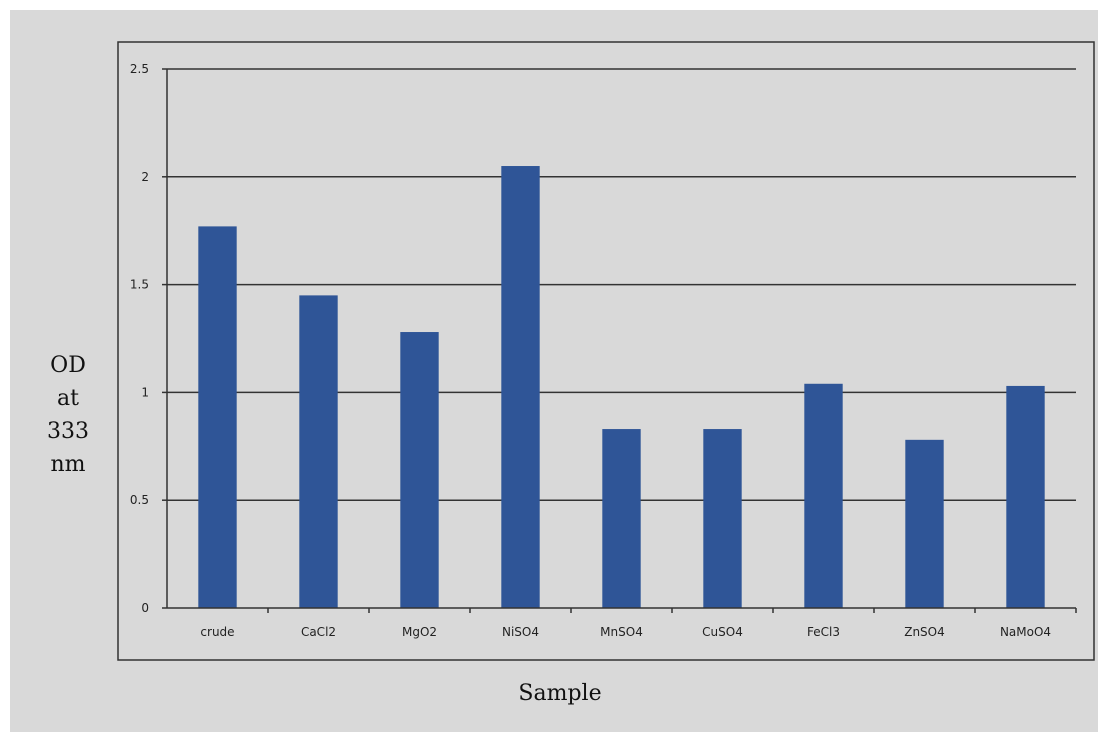  Describe the element at coordinates (924, 632) in the screenshot. I see `x-category-label: ZnSO4` at that location.